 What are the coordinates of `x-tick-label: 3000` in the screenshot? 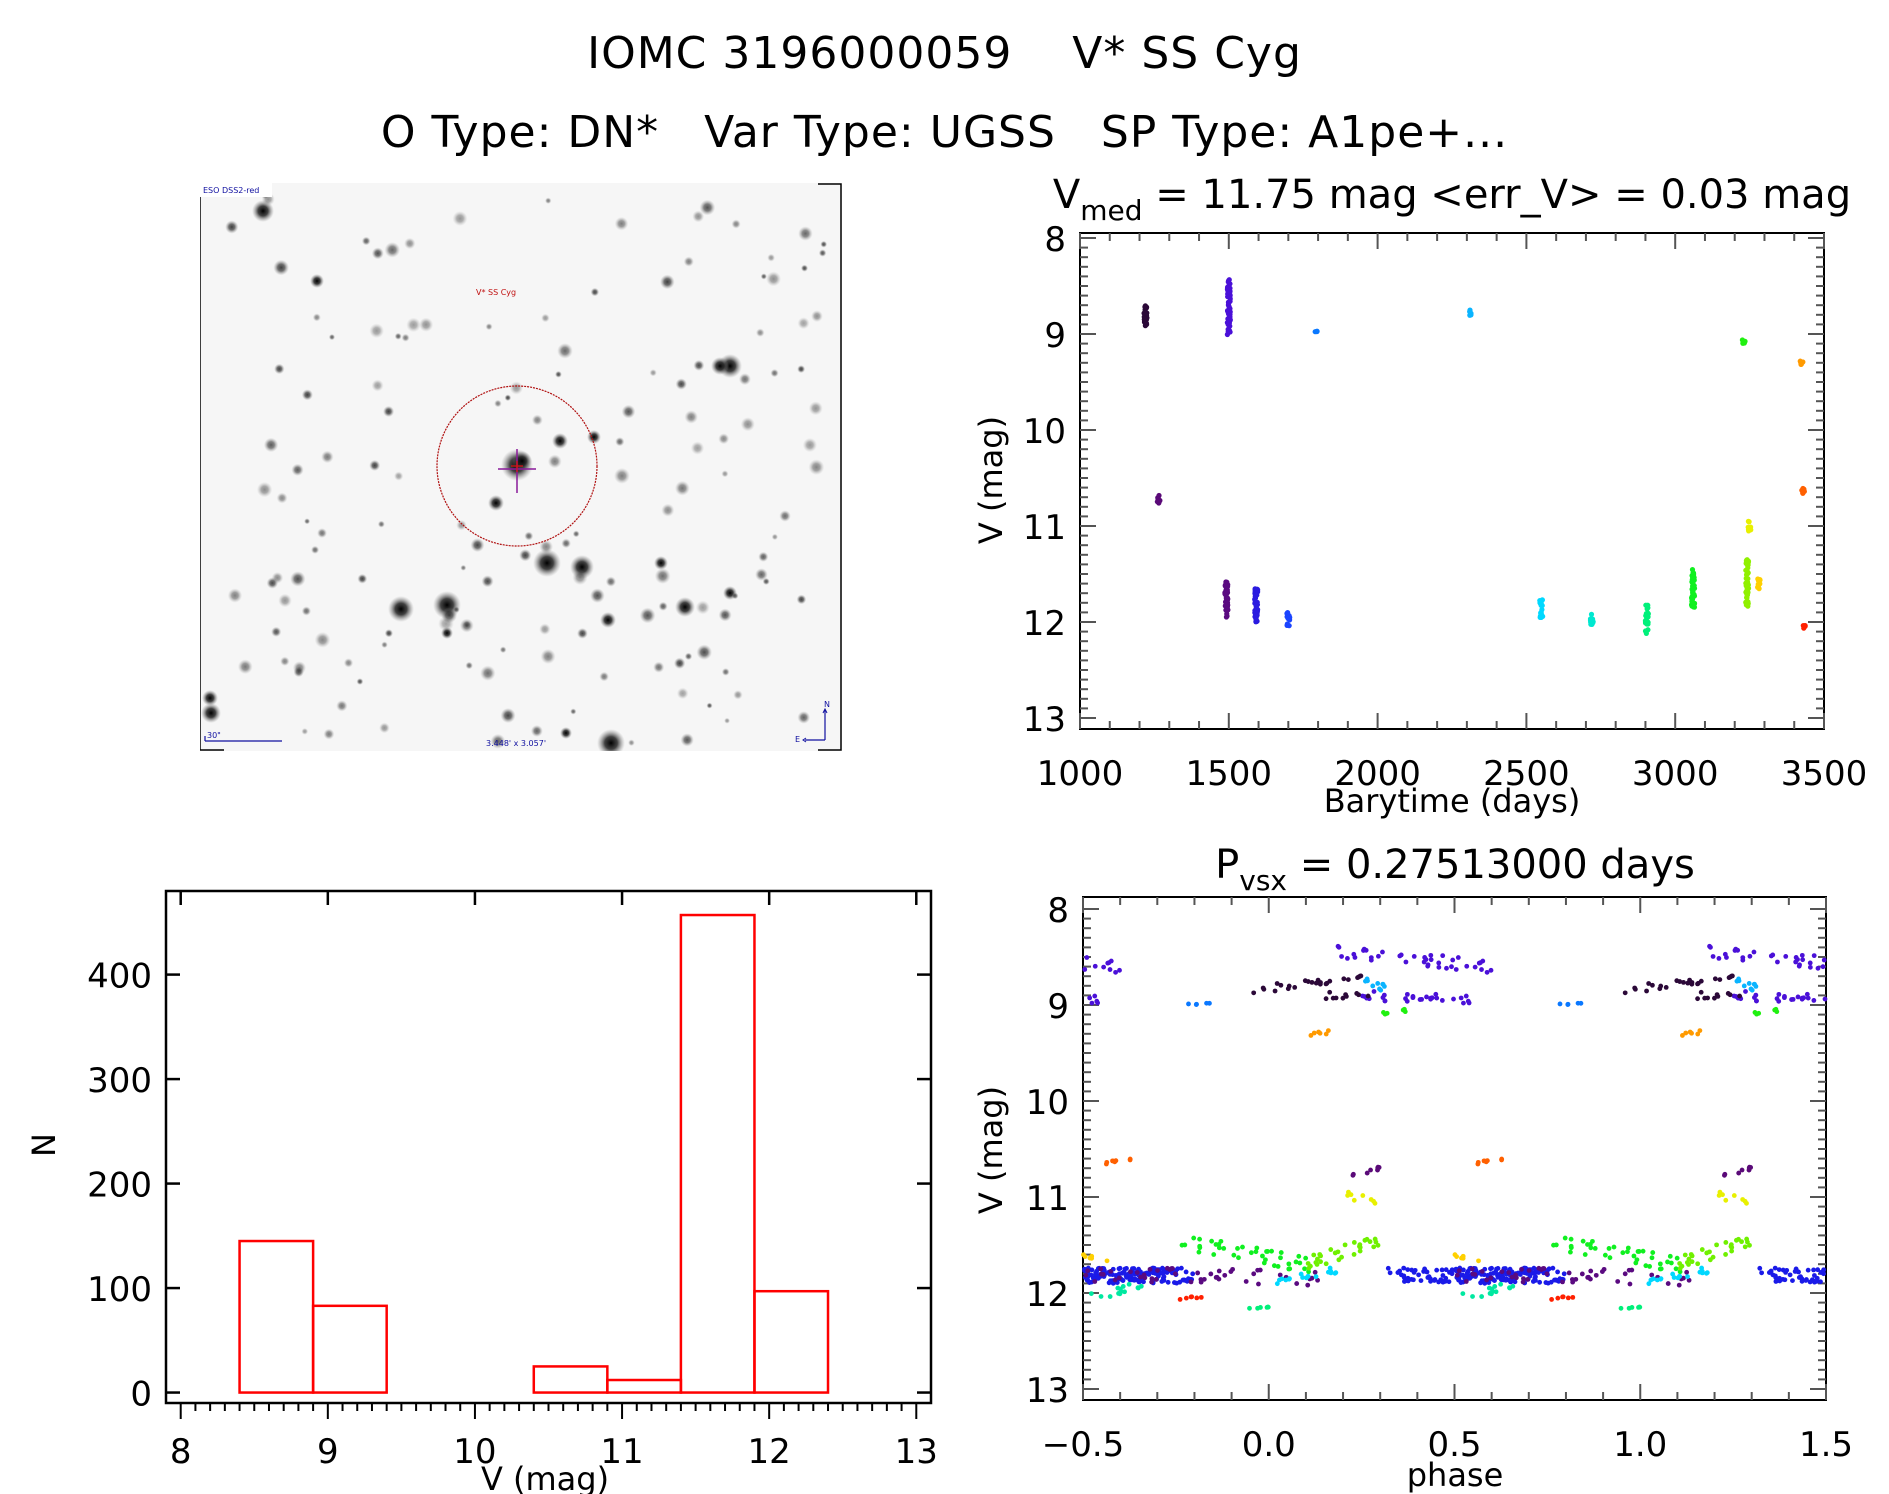 It's located at (1675, 774).